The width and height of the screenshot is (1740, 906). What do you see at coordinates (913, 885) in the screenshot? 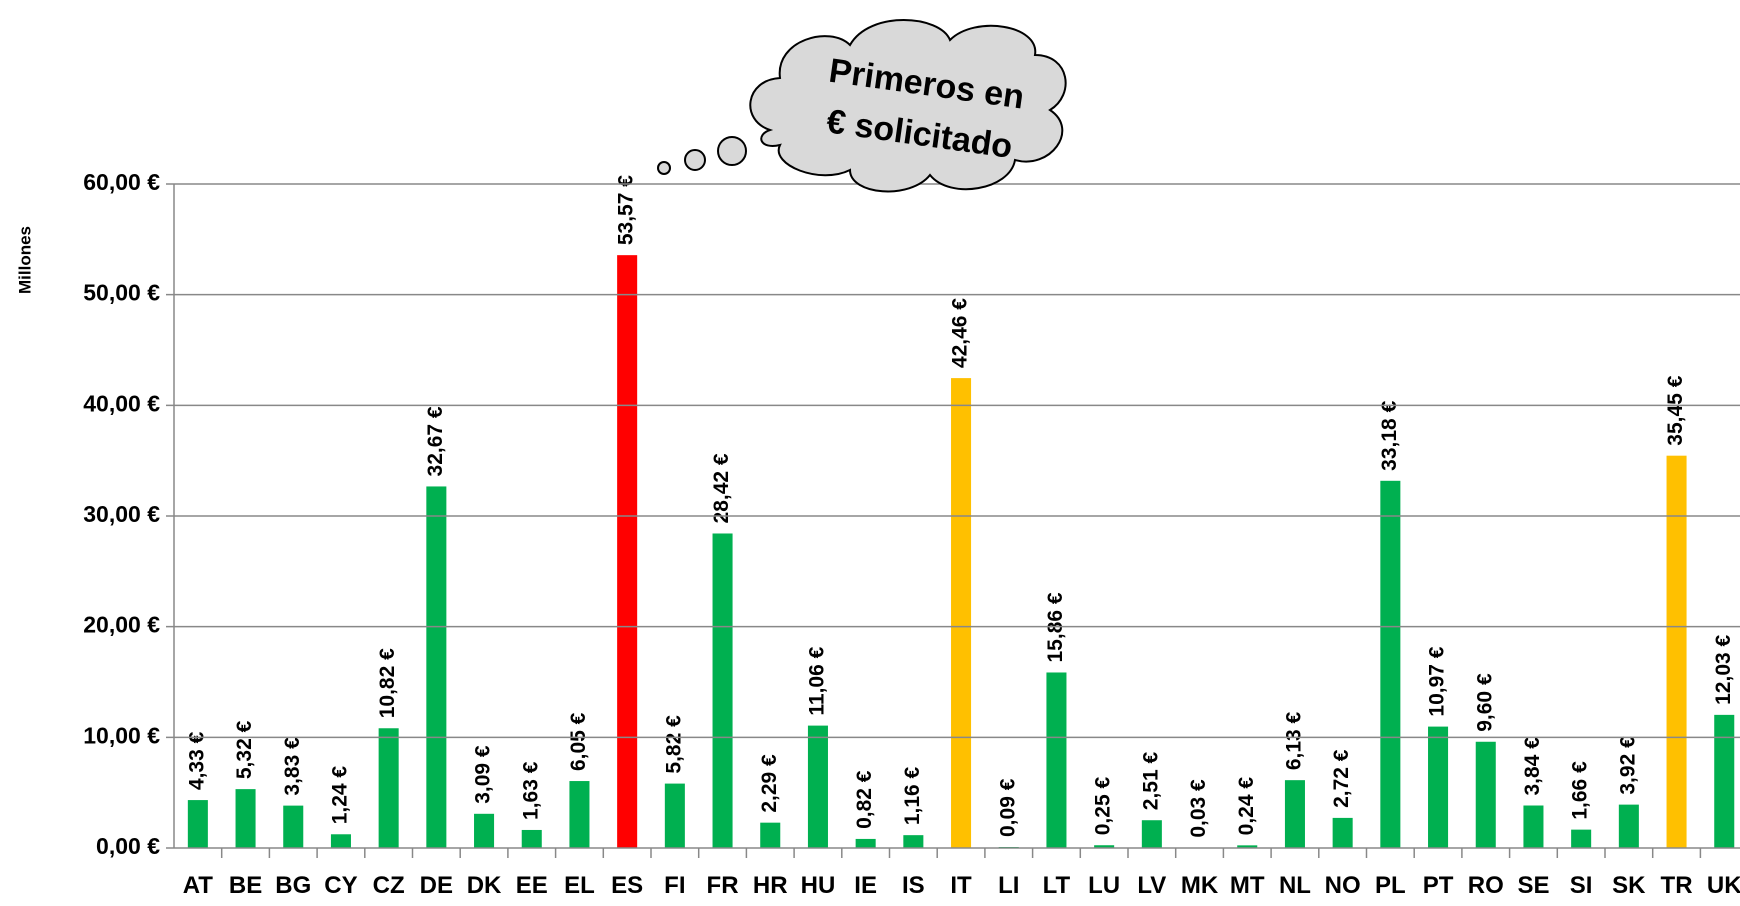
I see `x-tick-label: IS` at bounding box center [913, 885].